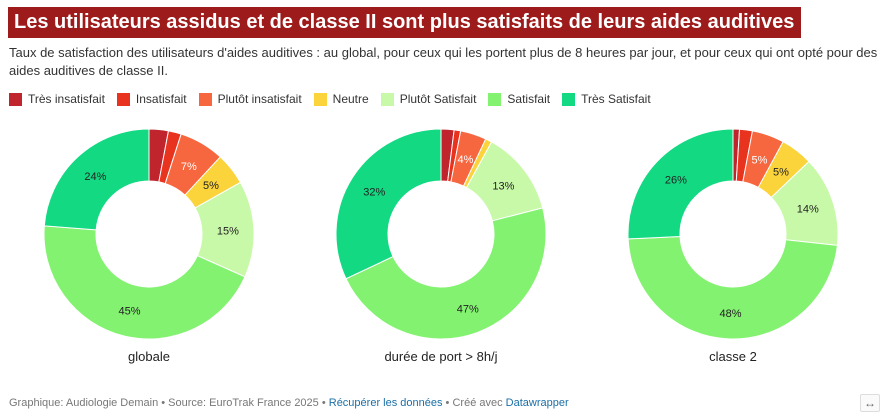 Image resolution: width=883 pixels, height=418 pixels. I want to click on legend-item: Satisfait, so click(519, 99).